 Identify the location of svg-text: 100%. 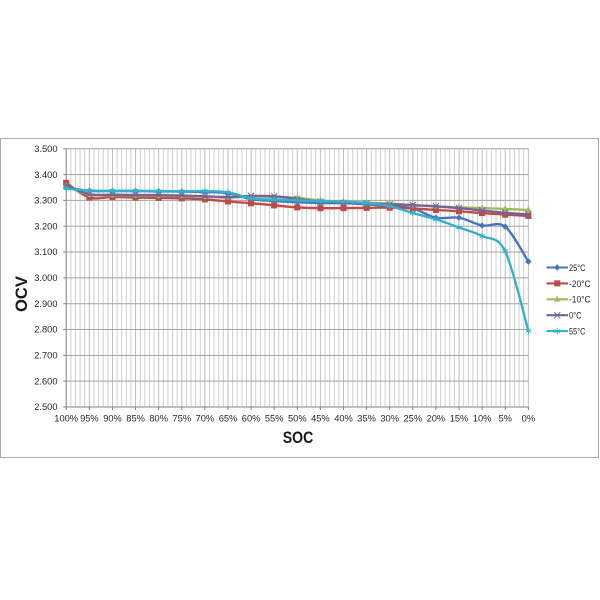
(66, 419).